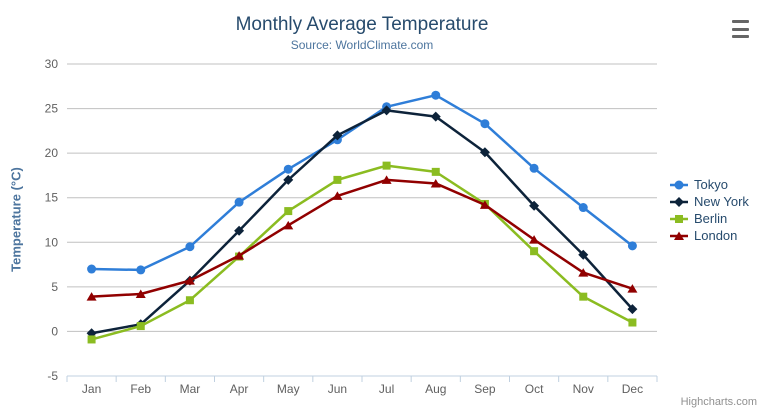 This screenshot has height=416, width=769. Describe the element at coordinates (140, 293) in the screenshot. I see `marker-london-feb` at that location.